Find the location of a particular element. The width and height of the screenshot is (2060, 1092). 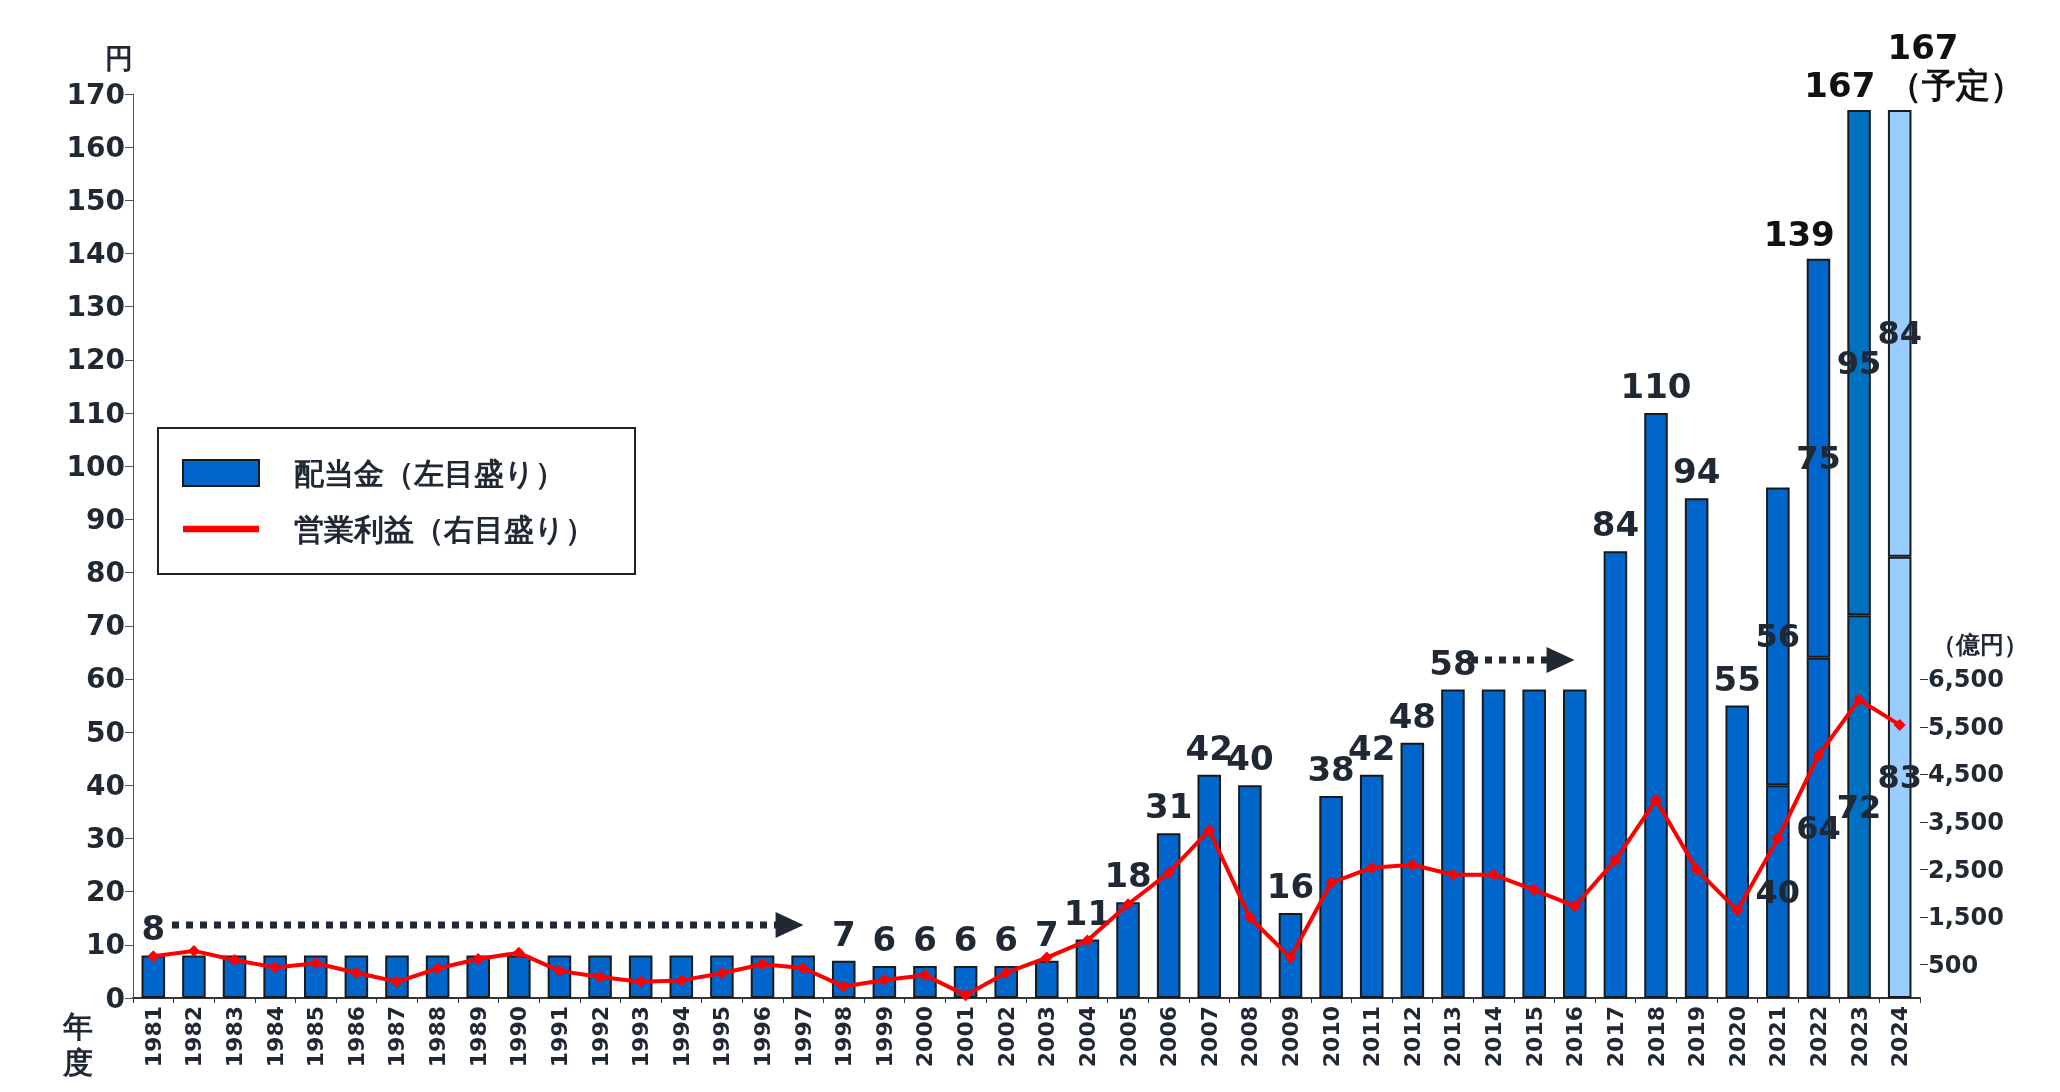

data-label: 8 is located at coordinates (153, 928).